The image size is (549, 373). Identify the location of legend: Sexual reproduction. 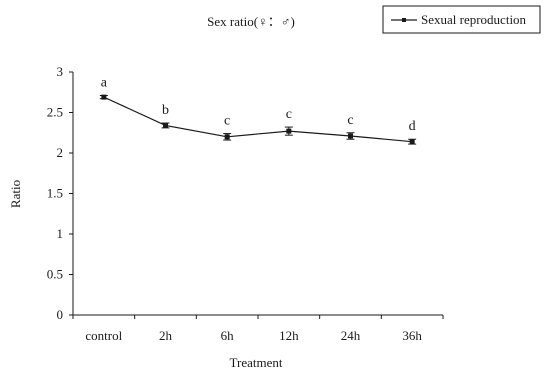
(461, 19).